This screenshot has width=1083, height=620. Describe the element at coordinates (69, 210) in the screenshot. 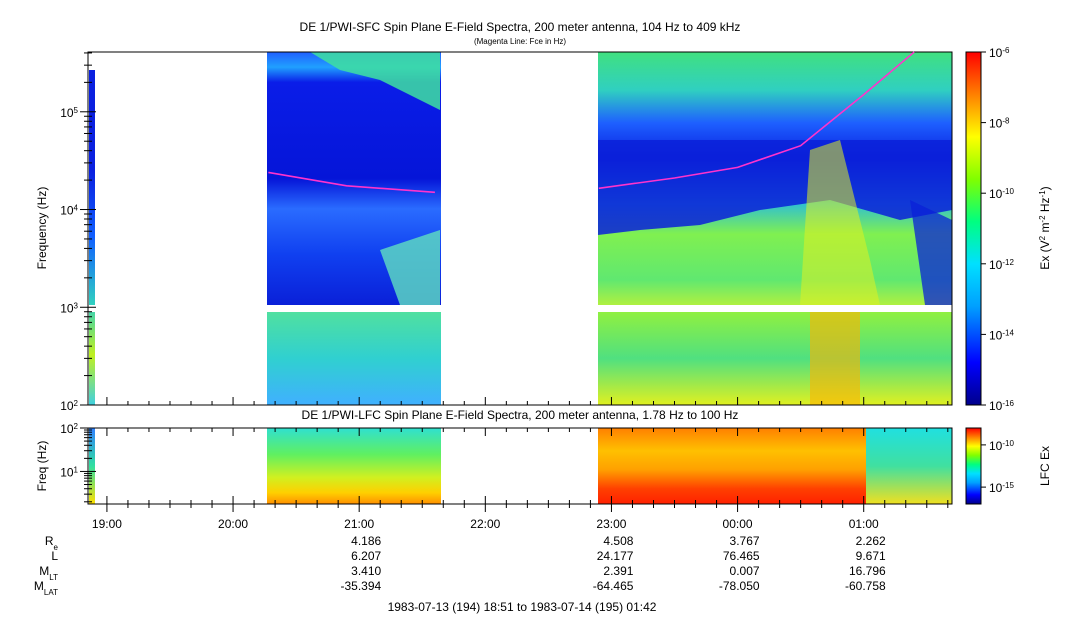

I see `sfc-y-tick-label: 10⁴` at that location.